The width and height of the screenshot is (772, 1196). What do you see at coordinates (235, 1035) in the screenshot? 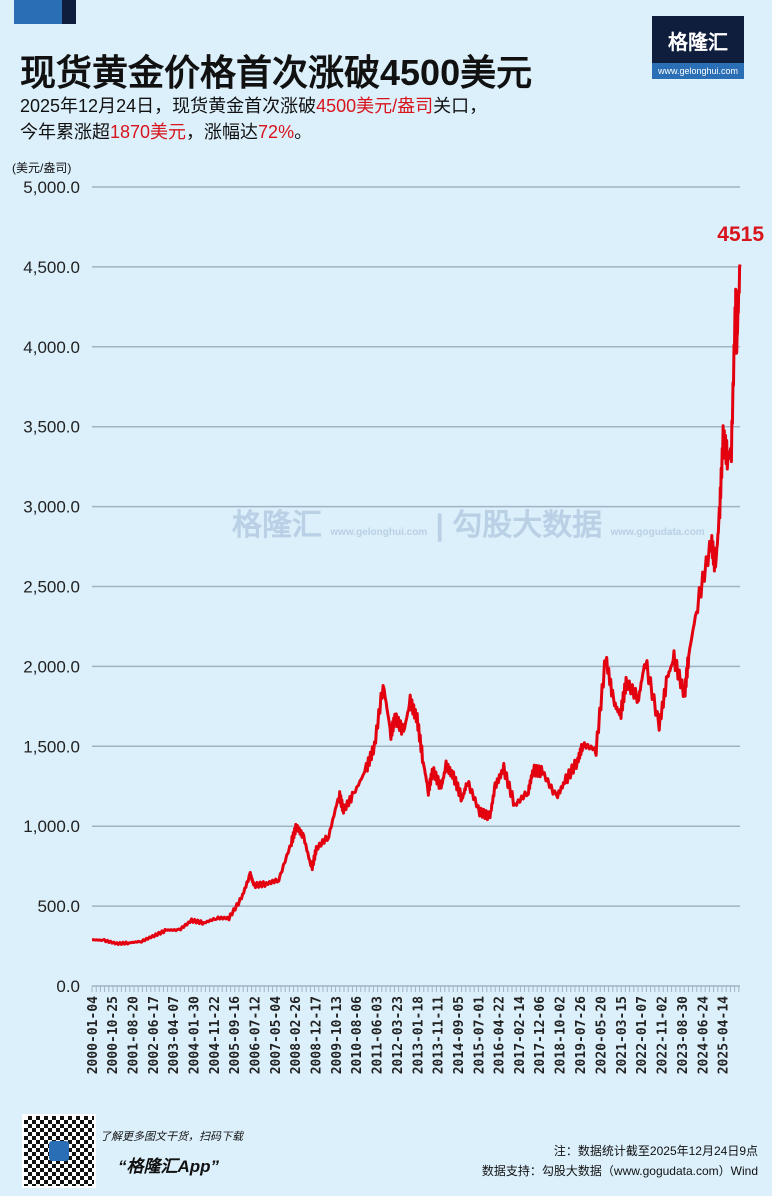
I see `x-tick-label: 2005-09-16` at bounding box center [235, 1035].